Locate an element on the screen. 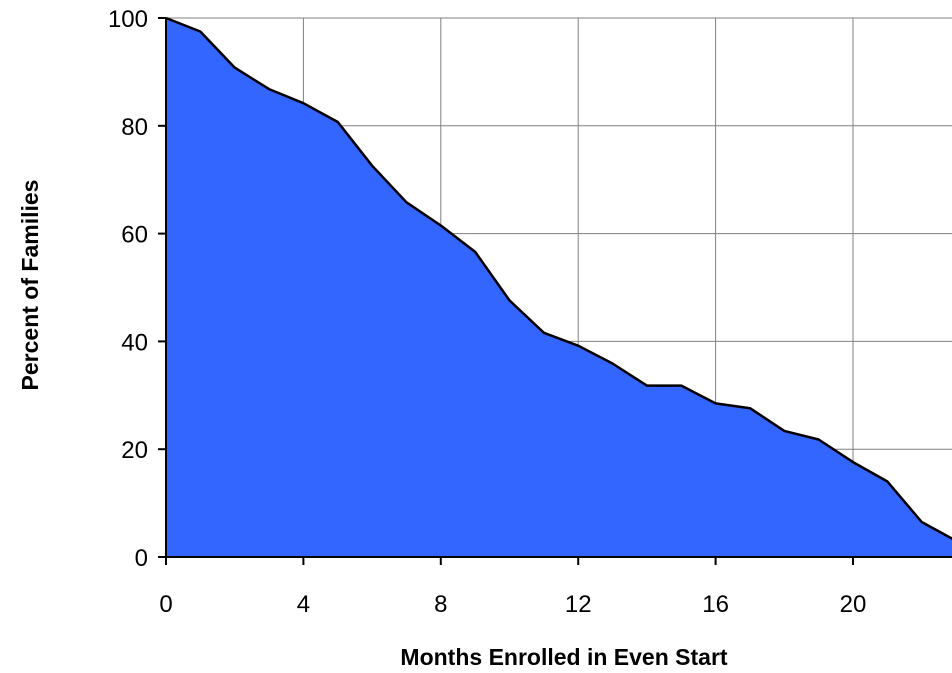 This screenshot has height=673, width=952. x-tick-label: 0 is located at coordinates (165, 604).